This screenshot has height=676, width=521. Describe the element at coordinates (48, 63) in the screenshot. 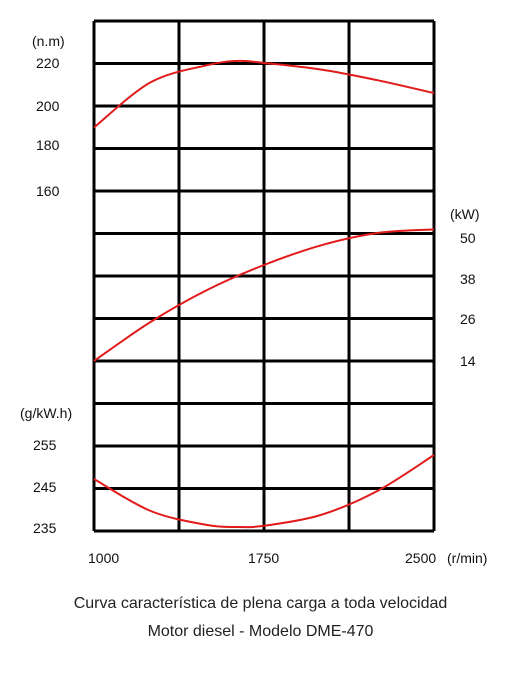

I see `torque-tick-220: 220` at that location.